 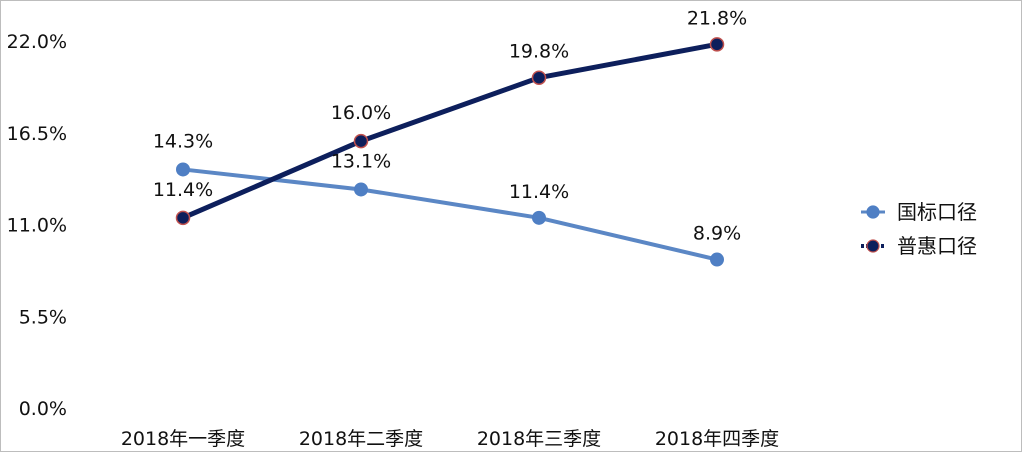 I want to click on x-category-label: 2018年二季度, so click(x=361, y=439).